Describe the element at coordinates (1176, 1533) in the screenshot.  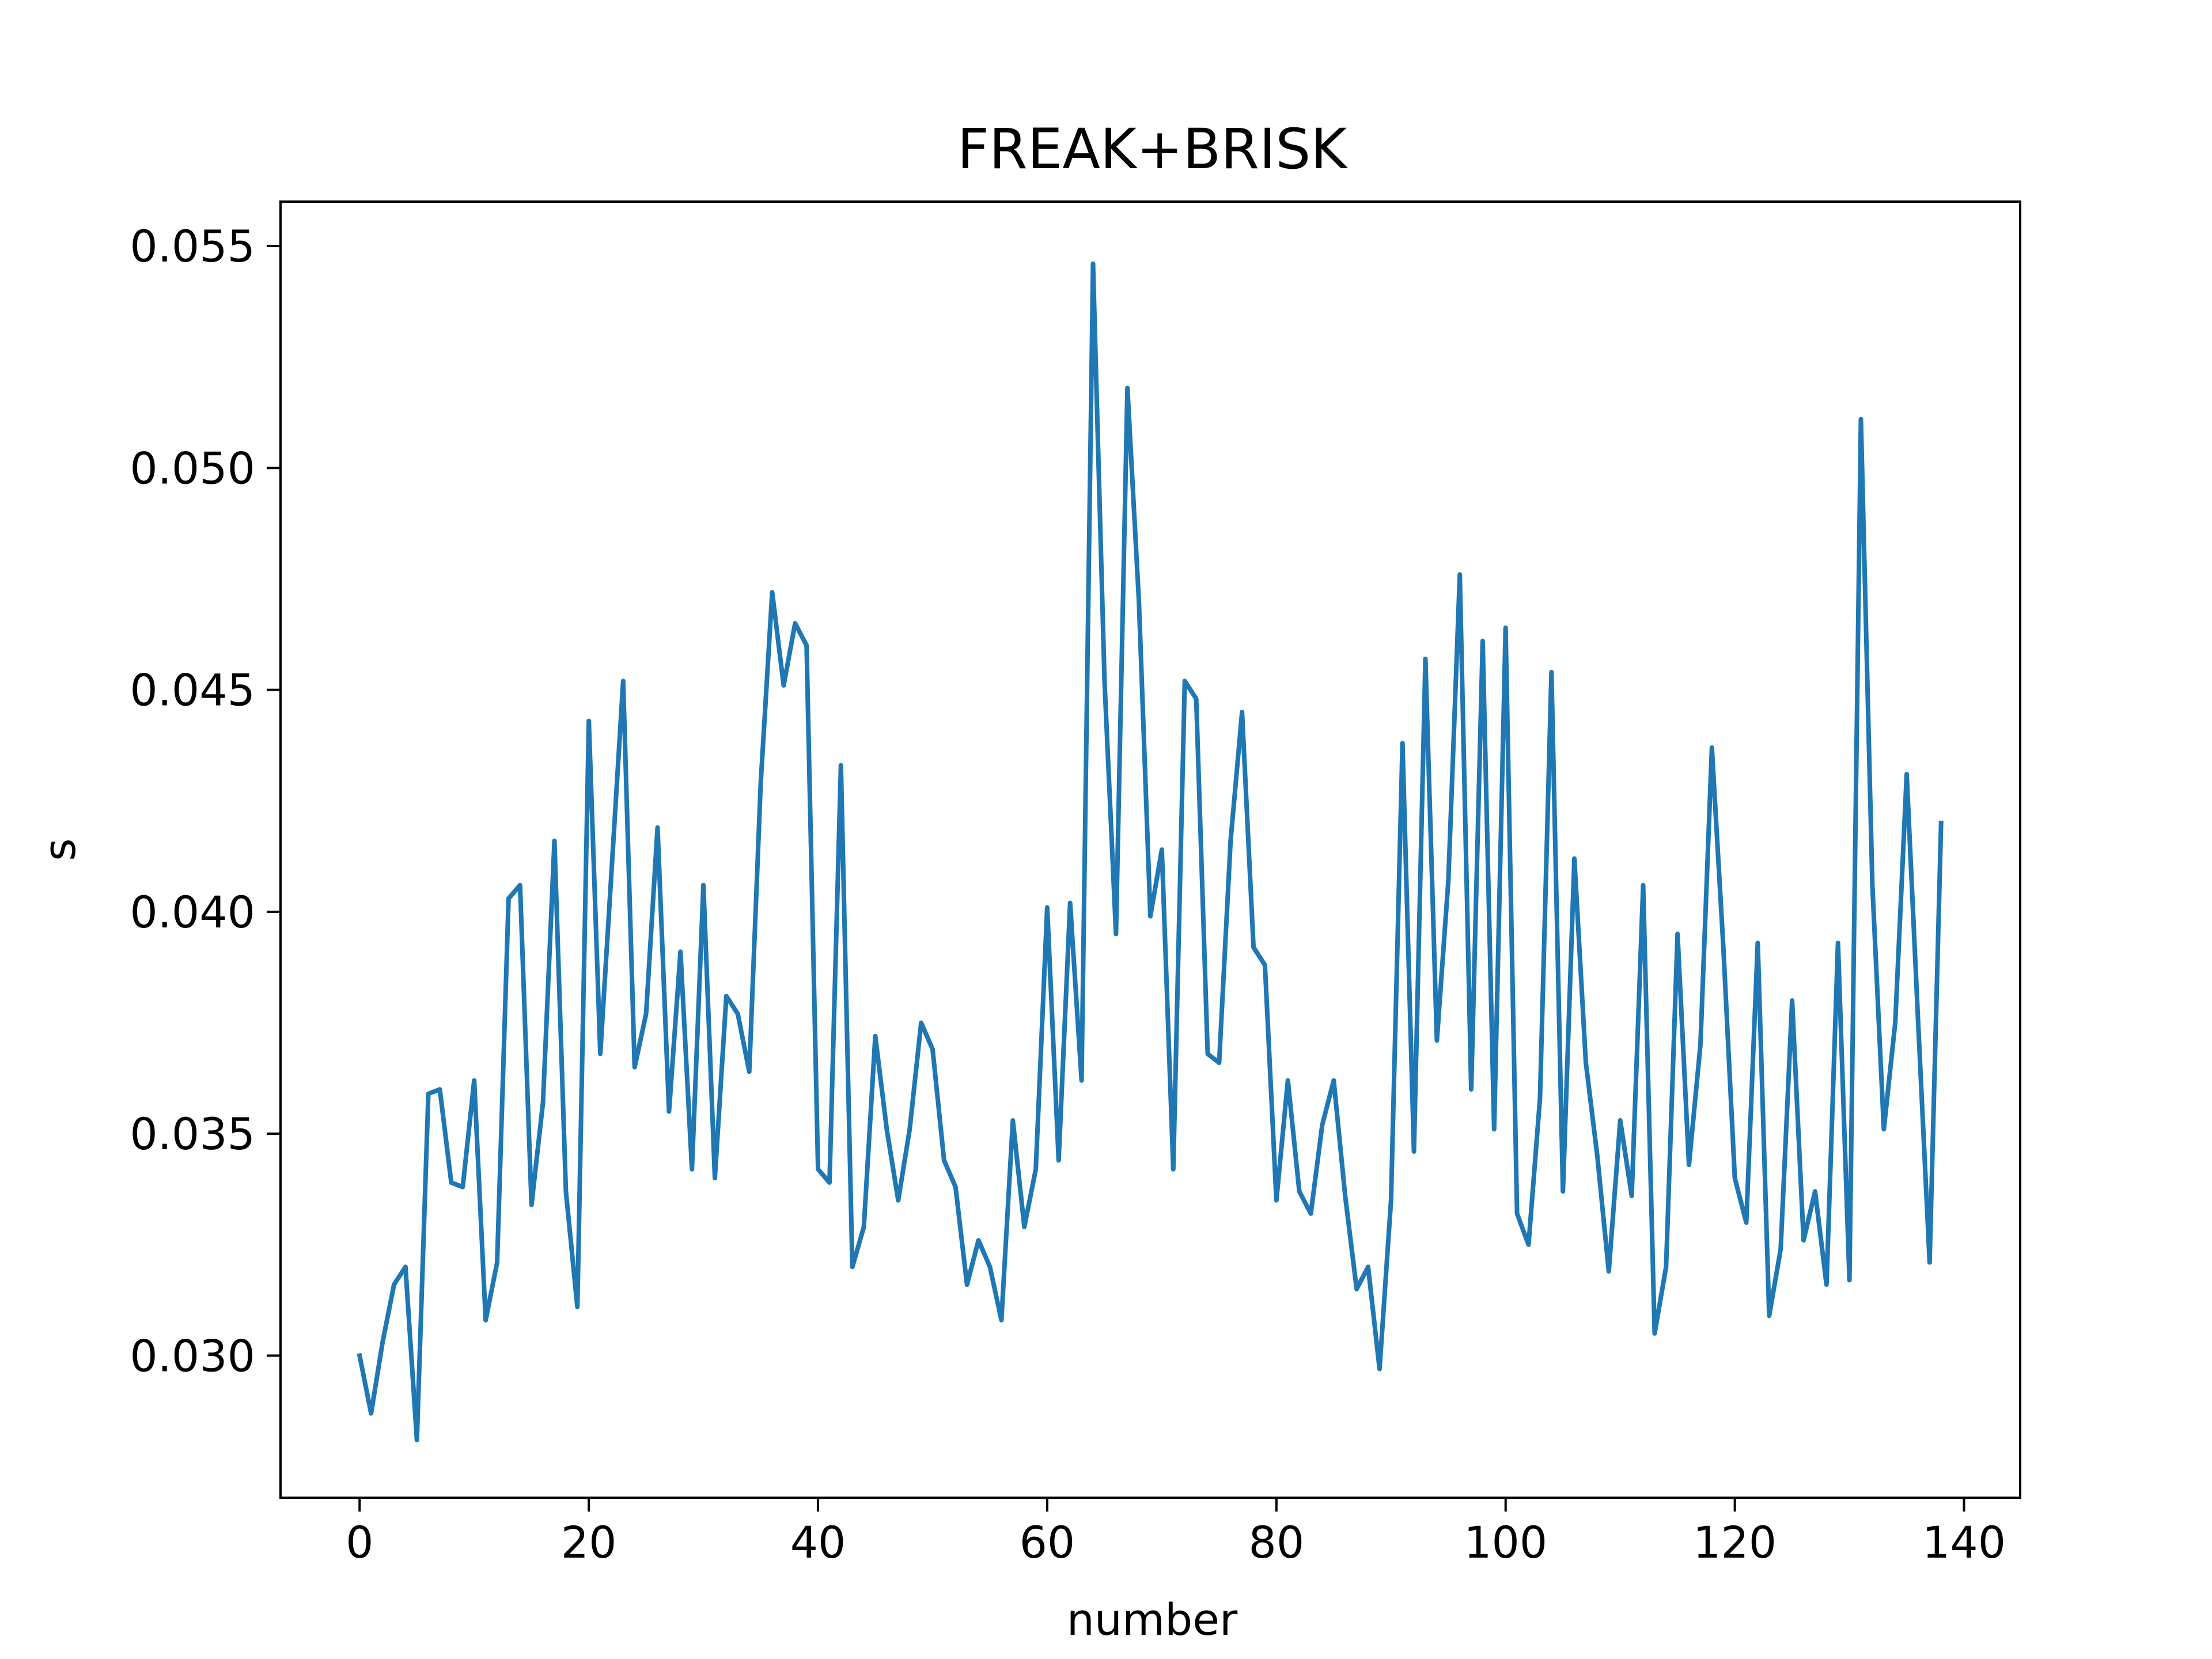
I see `x-axis-ticks: 0 20 40 60 80 100 120 140` at that location.